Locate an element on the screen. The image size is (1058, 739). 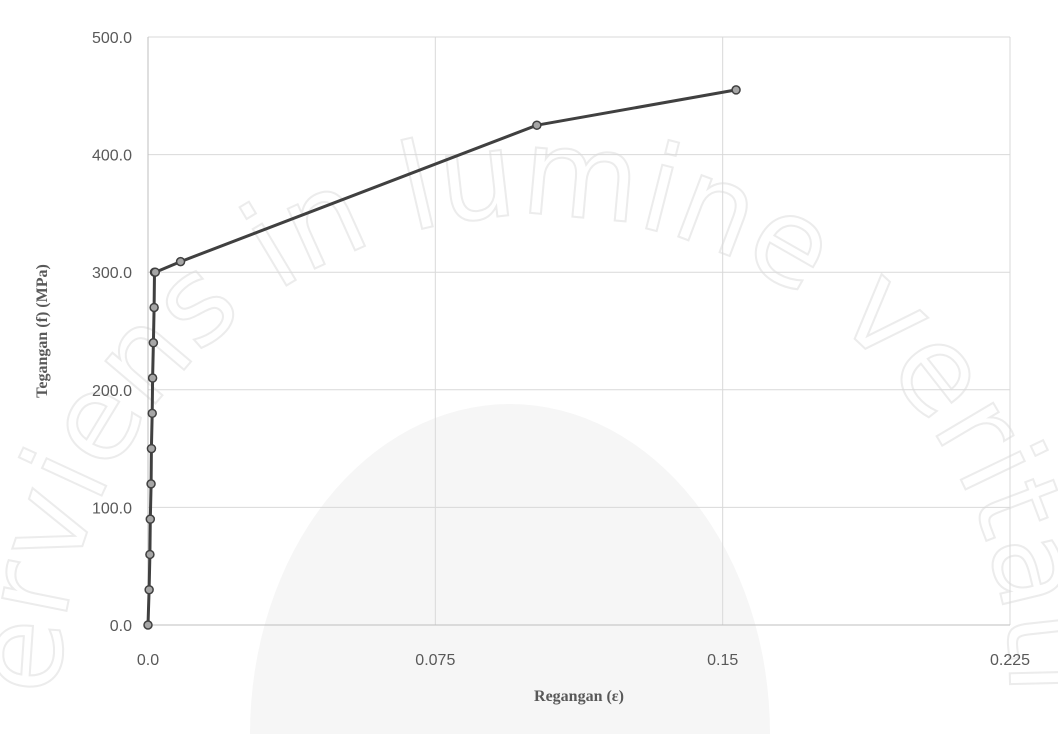
y-axis-tick-labels: 0.0 100.0 200.0 300.0 400.0 500.0 is located at coordinates (112, 332).